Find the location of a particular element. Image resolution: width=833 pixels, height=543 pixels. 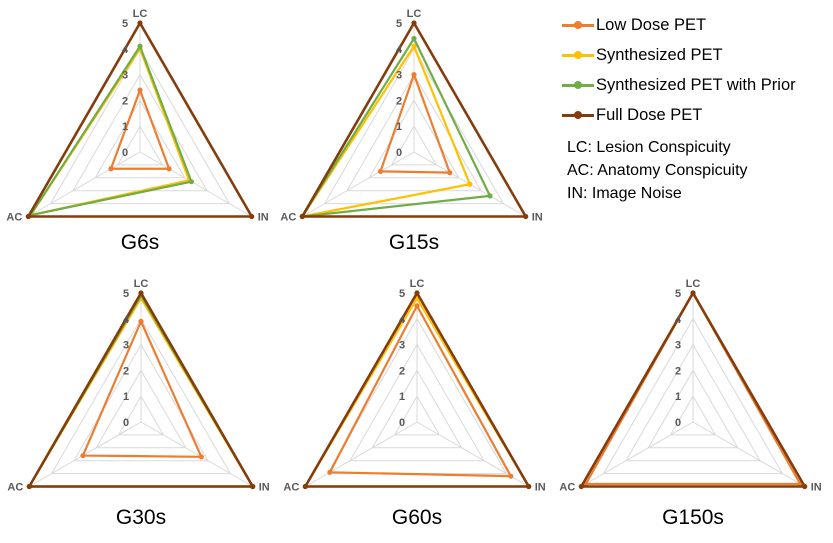

series-line-synthesized is located at coordinates (386, 131).